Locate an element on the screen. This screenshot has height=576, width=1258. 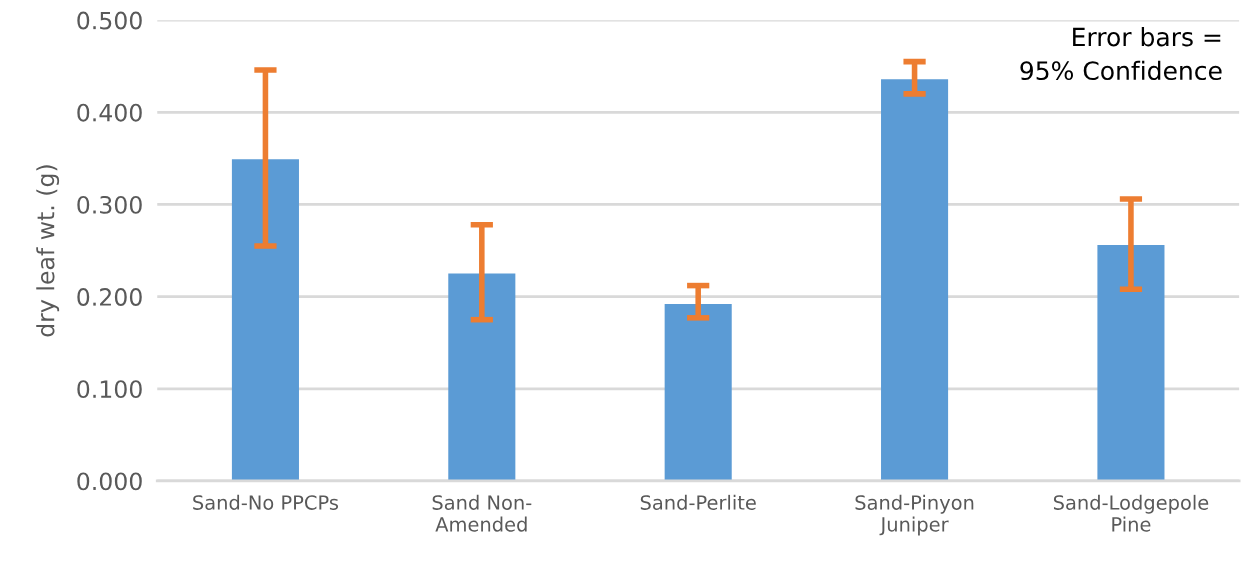
x-tick-label: Sand-Pinyon Juniper is located at coordinates (914, 515).